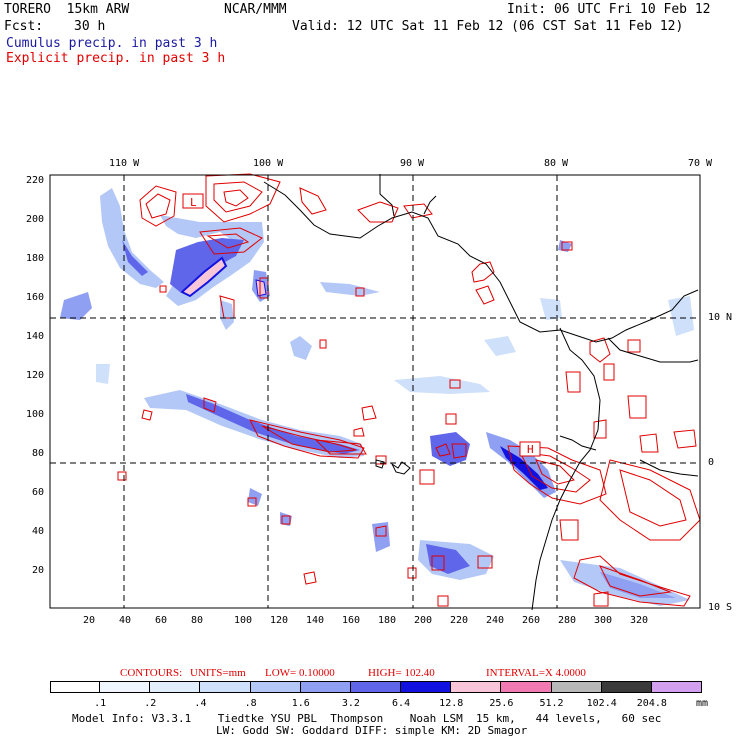 The height and width of the screenshot is (740, 740). I want to click on contours-units: UNITS=mm, so click(218, 673).